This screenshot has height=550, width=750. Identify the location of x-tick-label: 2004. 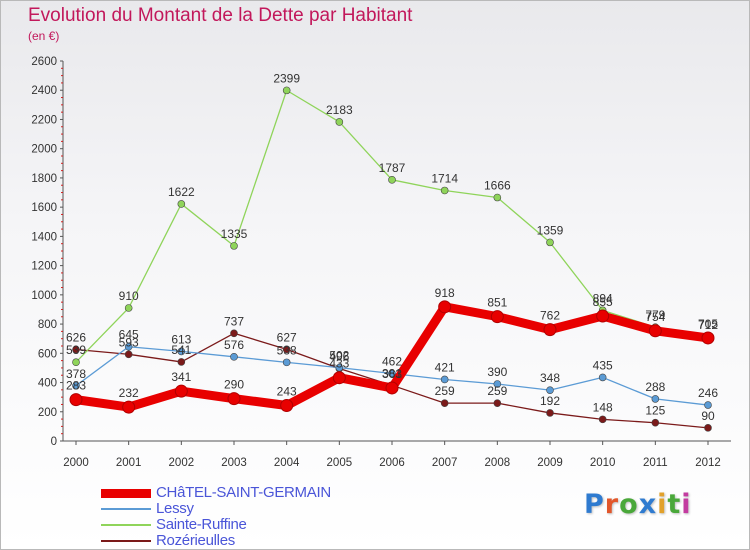
(287, 463).